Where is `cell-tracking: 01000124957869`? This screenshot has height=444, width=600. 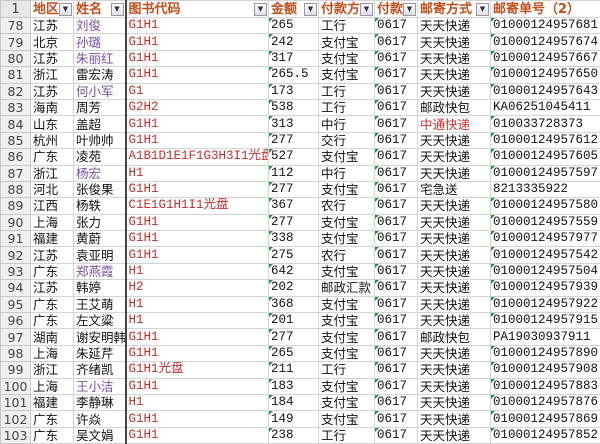 cell-tracking: 01000124957869 is located at coordinates (545, 419).